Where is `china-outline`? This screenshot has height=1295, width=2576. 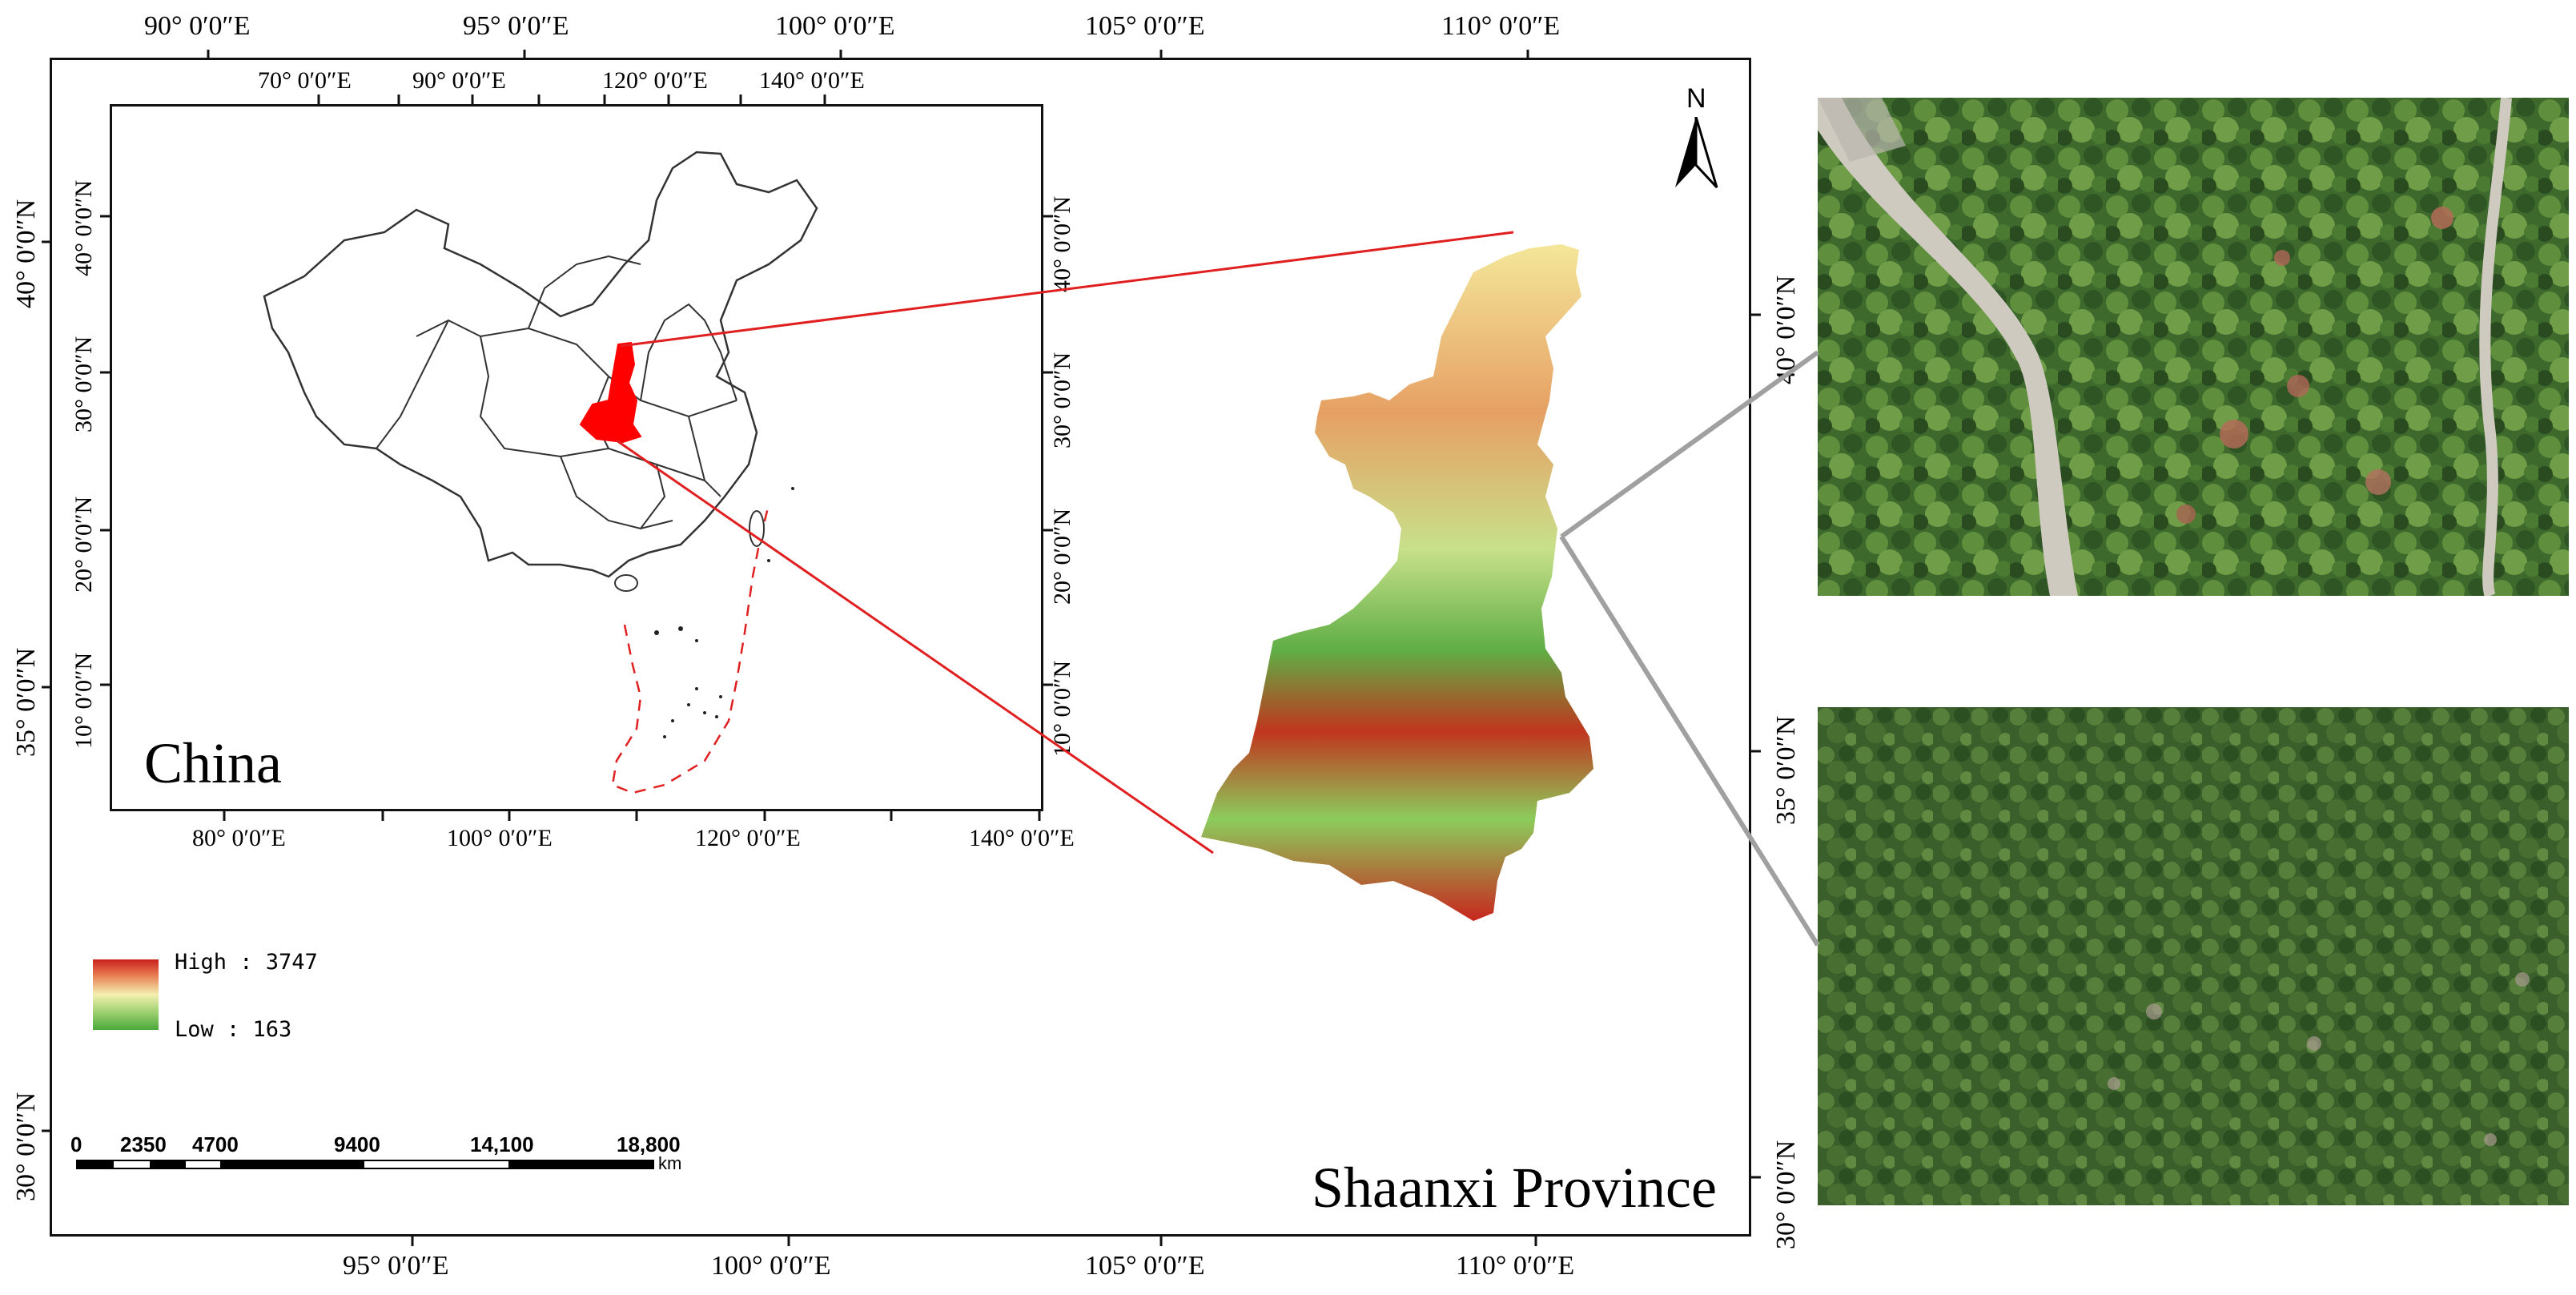
china-outline is located at coordinates (540, 364).